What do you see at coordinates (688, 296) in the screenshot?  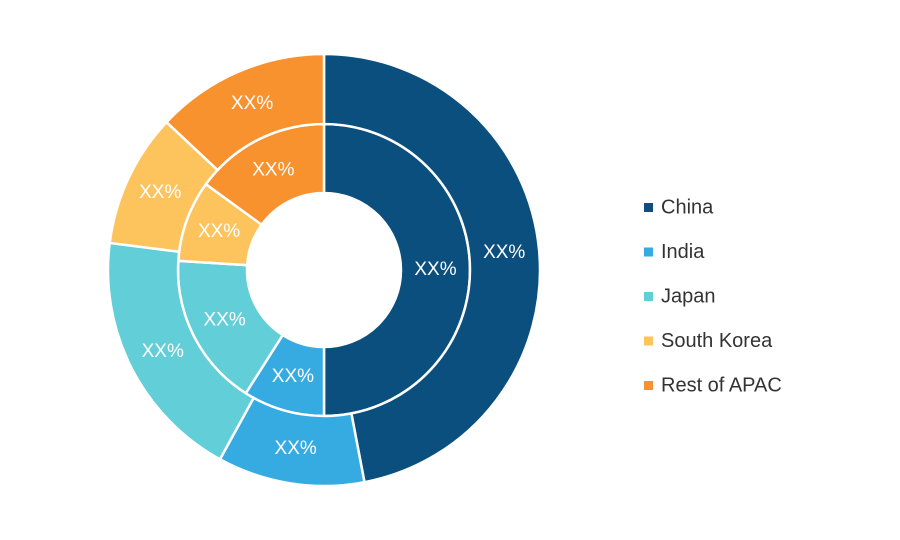 I see `legend-label: Japan` at bounding box center [688, 296].